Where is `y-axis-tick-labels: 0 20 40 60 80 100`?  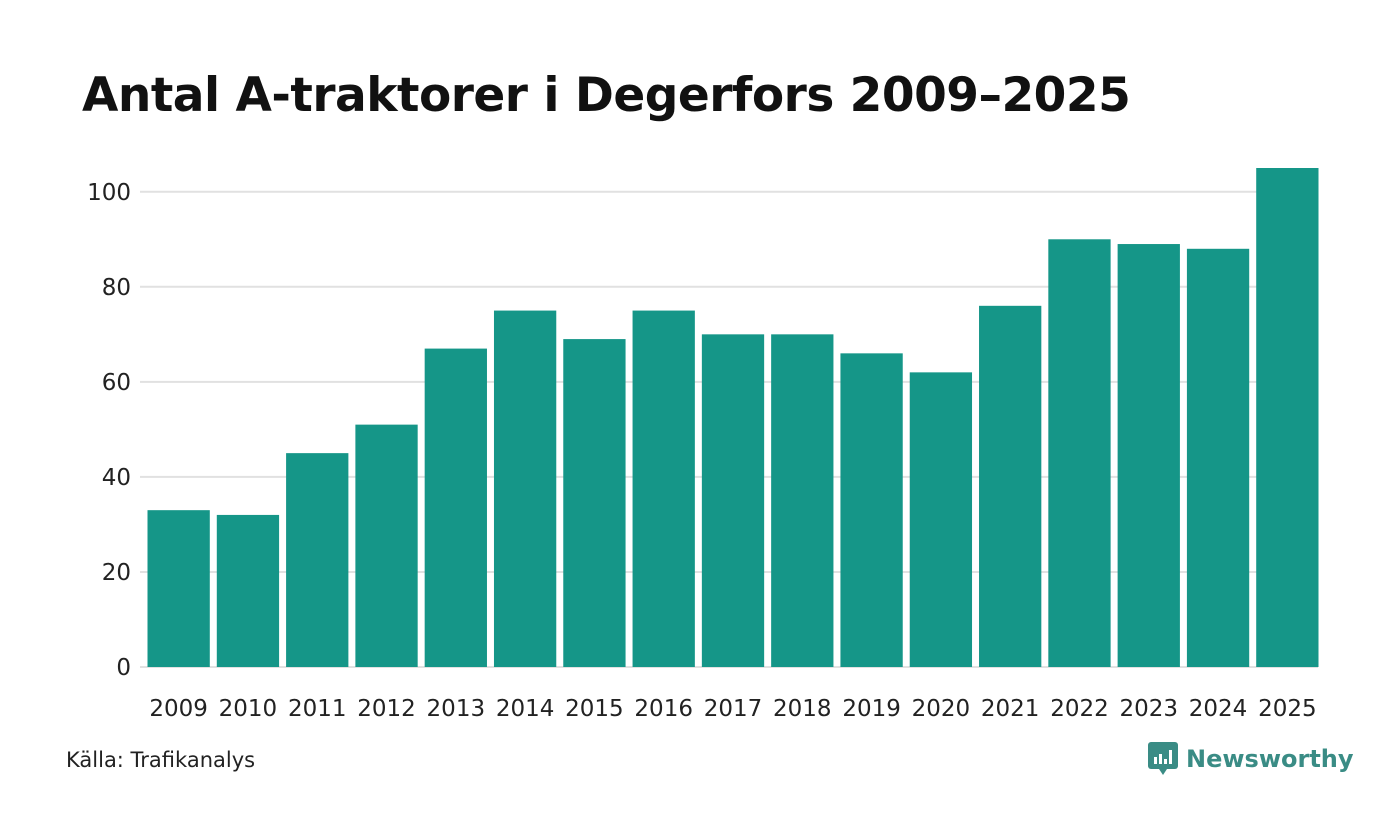
y-axis-tick-labels: 0 20 40 60 80 100 is located at coordinates (109, 430).